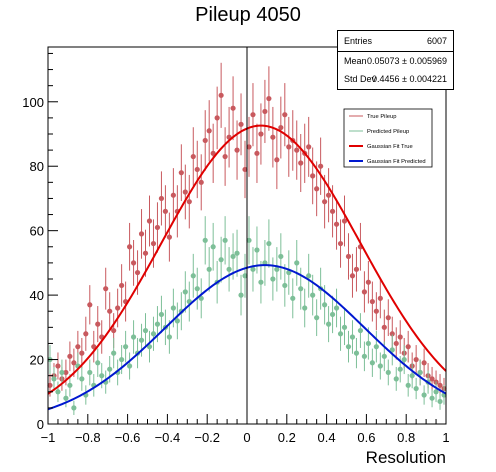  What do you see at coordinates (406, 61) in the screenshot?
I see `stats-mean-value: 0.05073 ± 0.005969` at bounding box center [406, 61].